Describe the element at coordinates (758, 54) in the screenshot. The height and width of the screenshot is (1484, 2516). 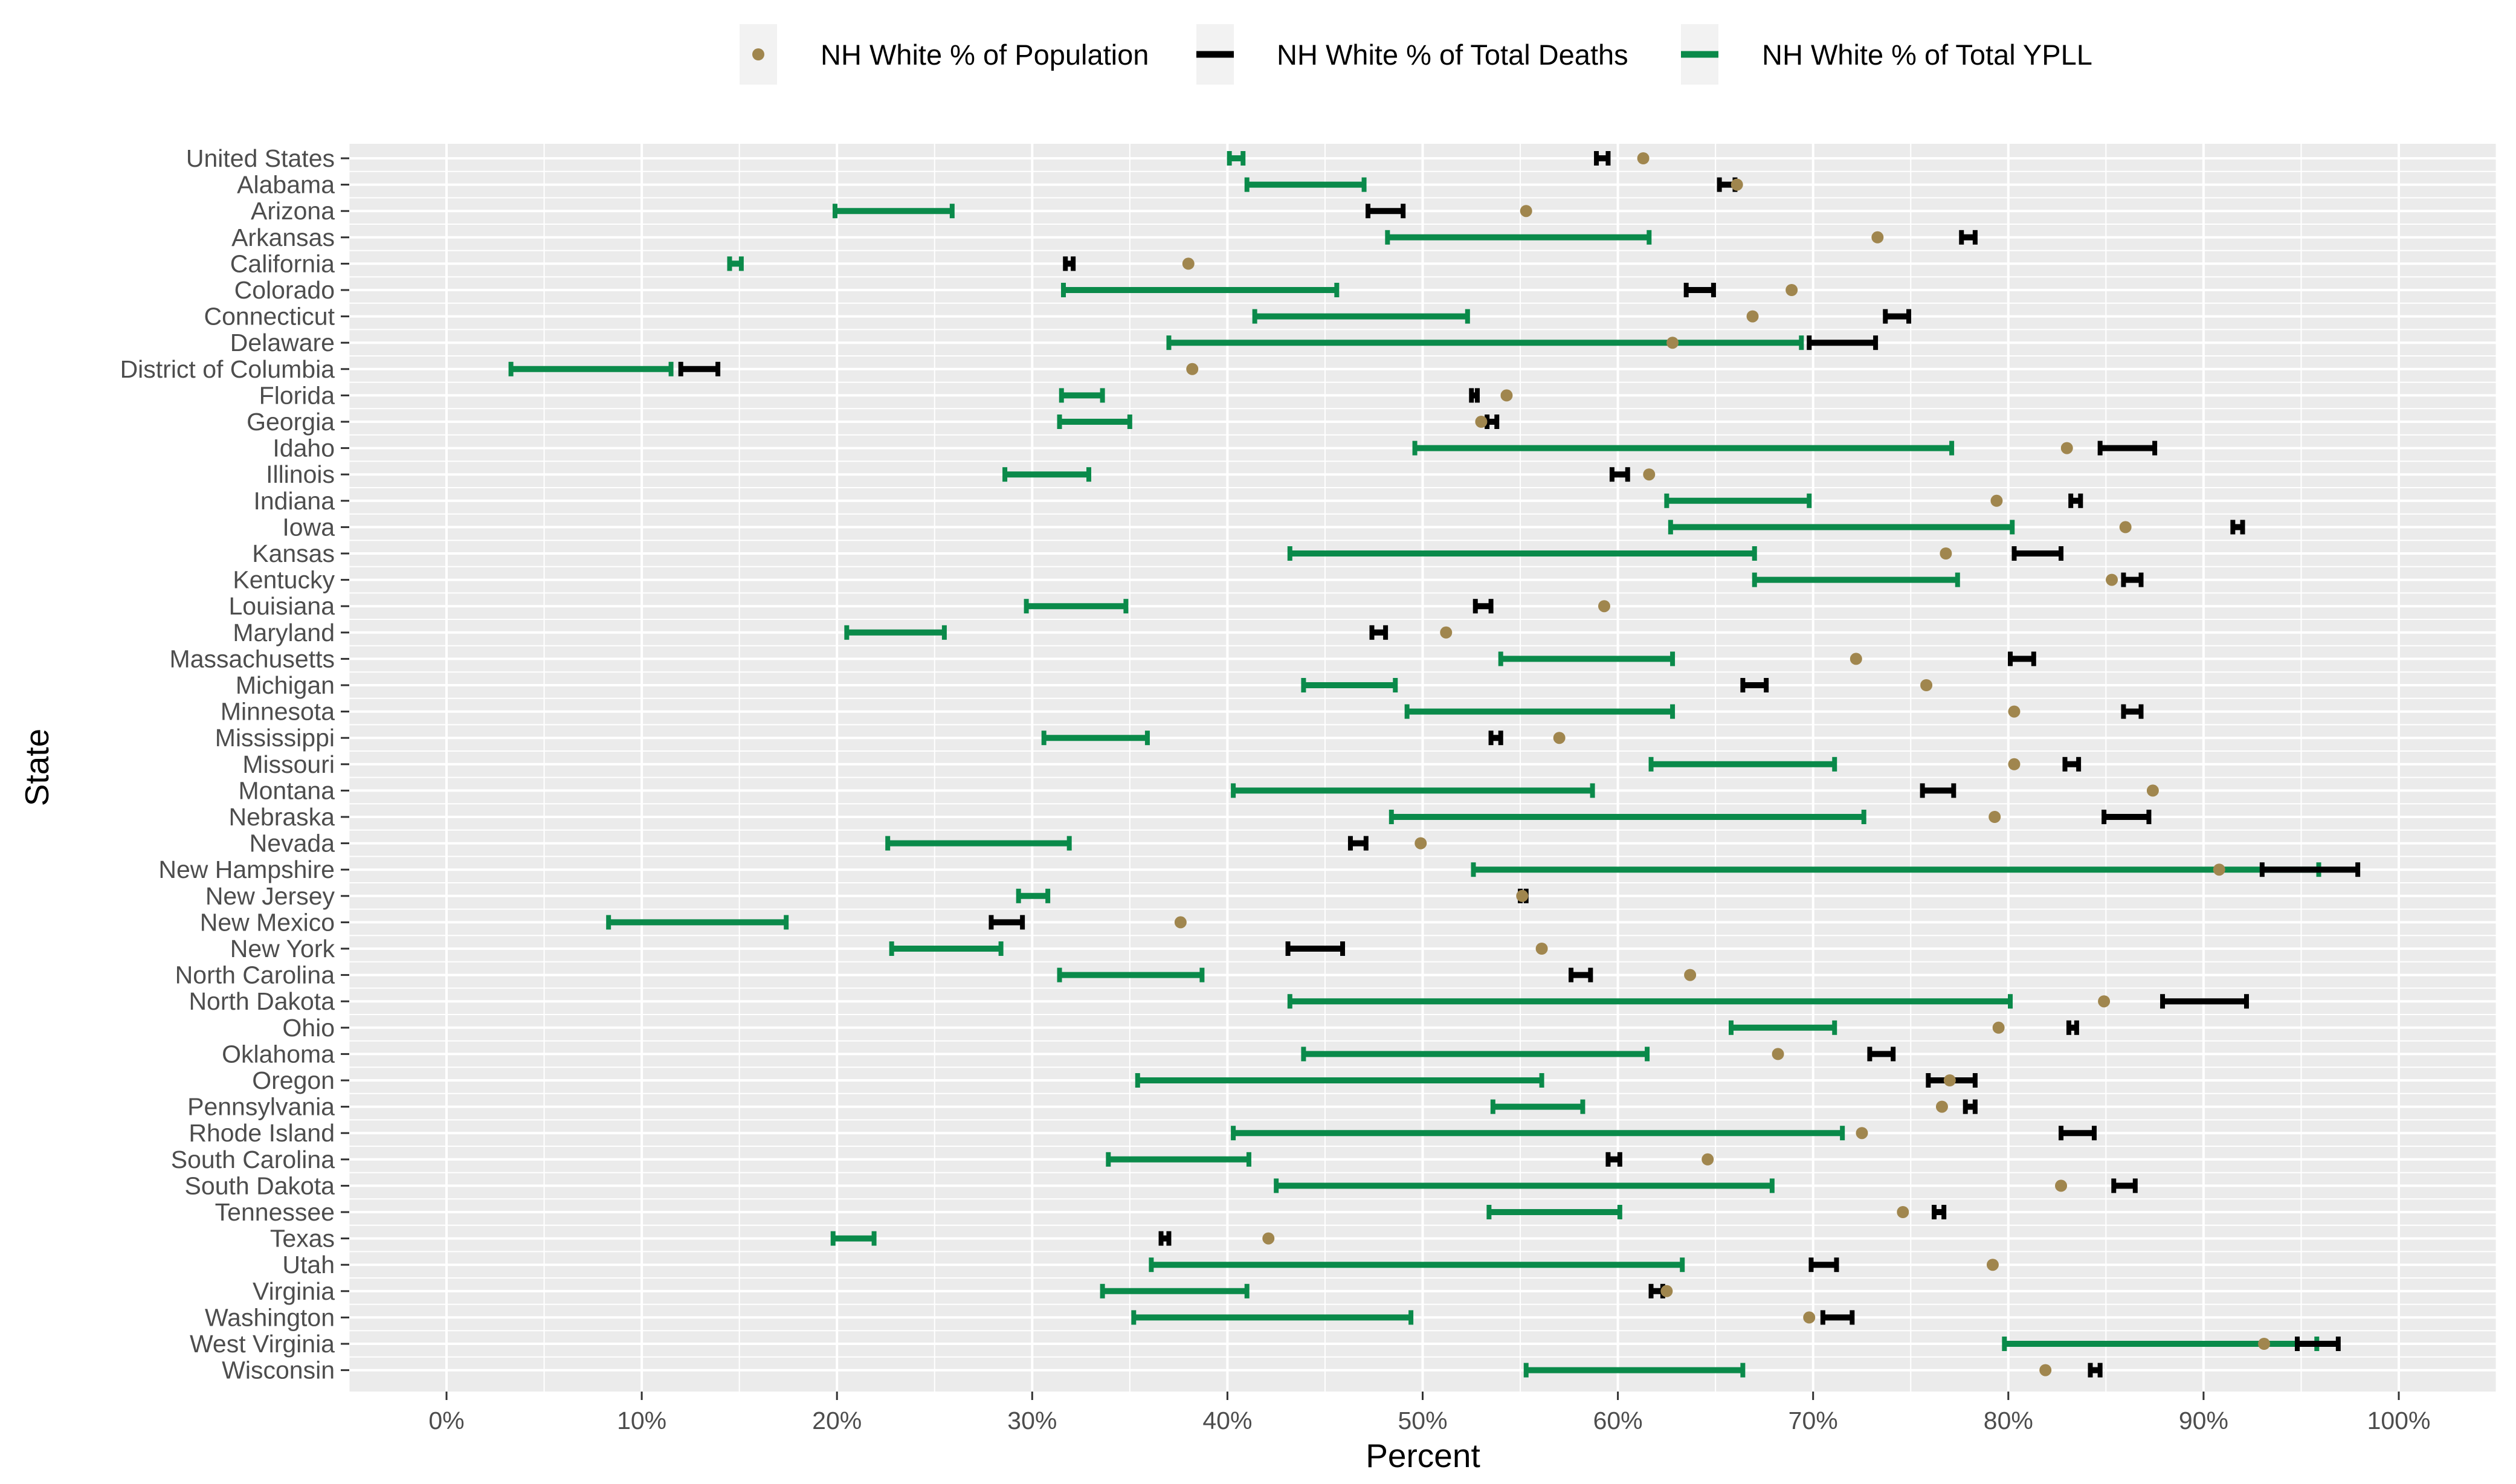
I see `legend-point-population` at that location.